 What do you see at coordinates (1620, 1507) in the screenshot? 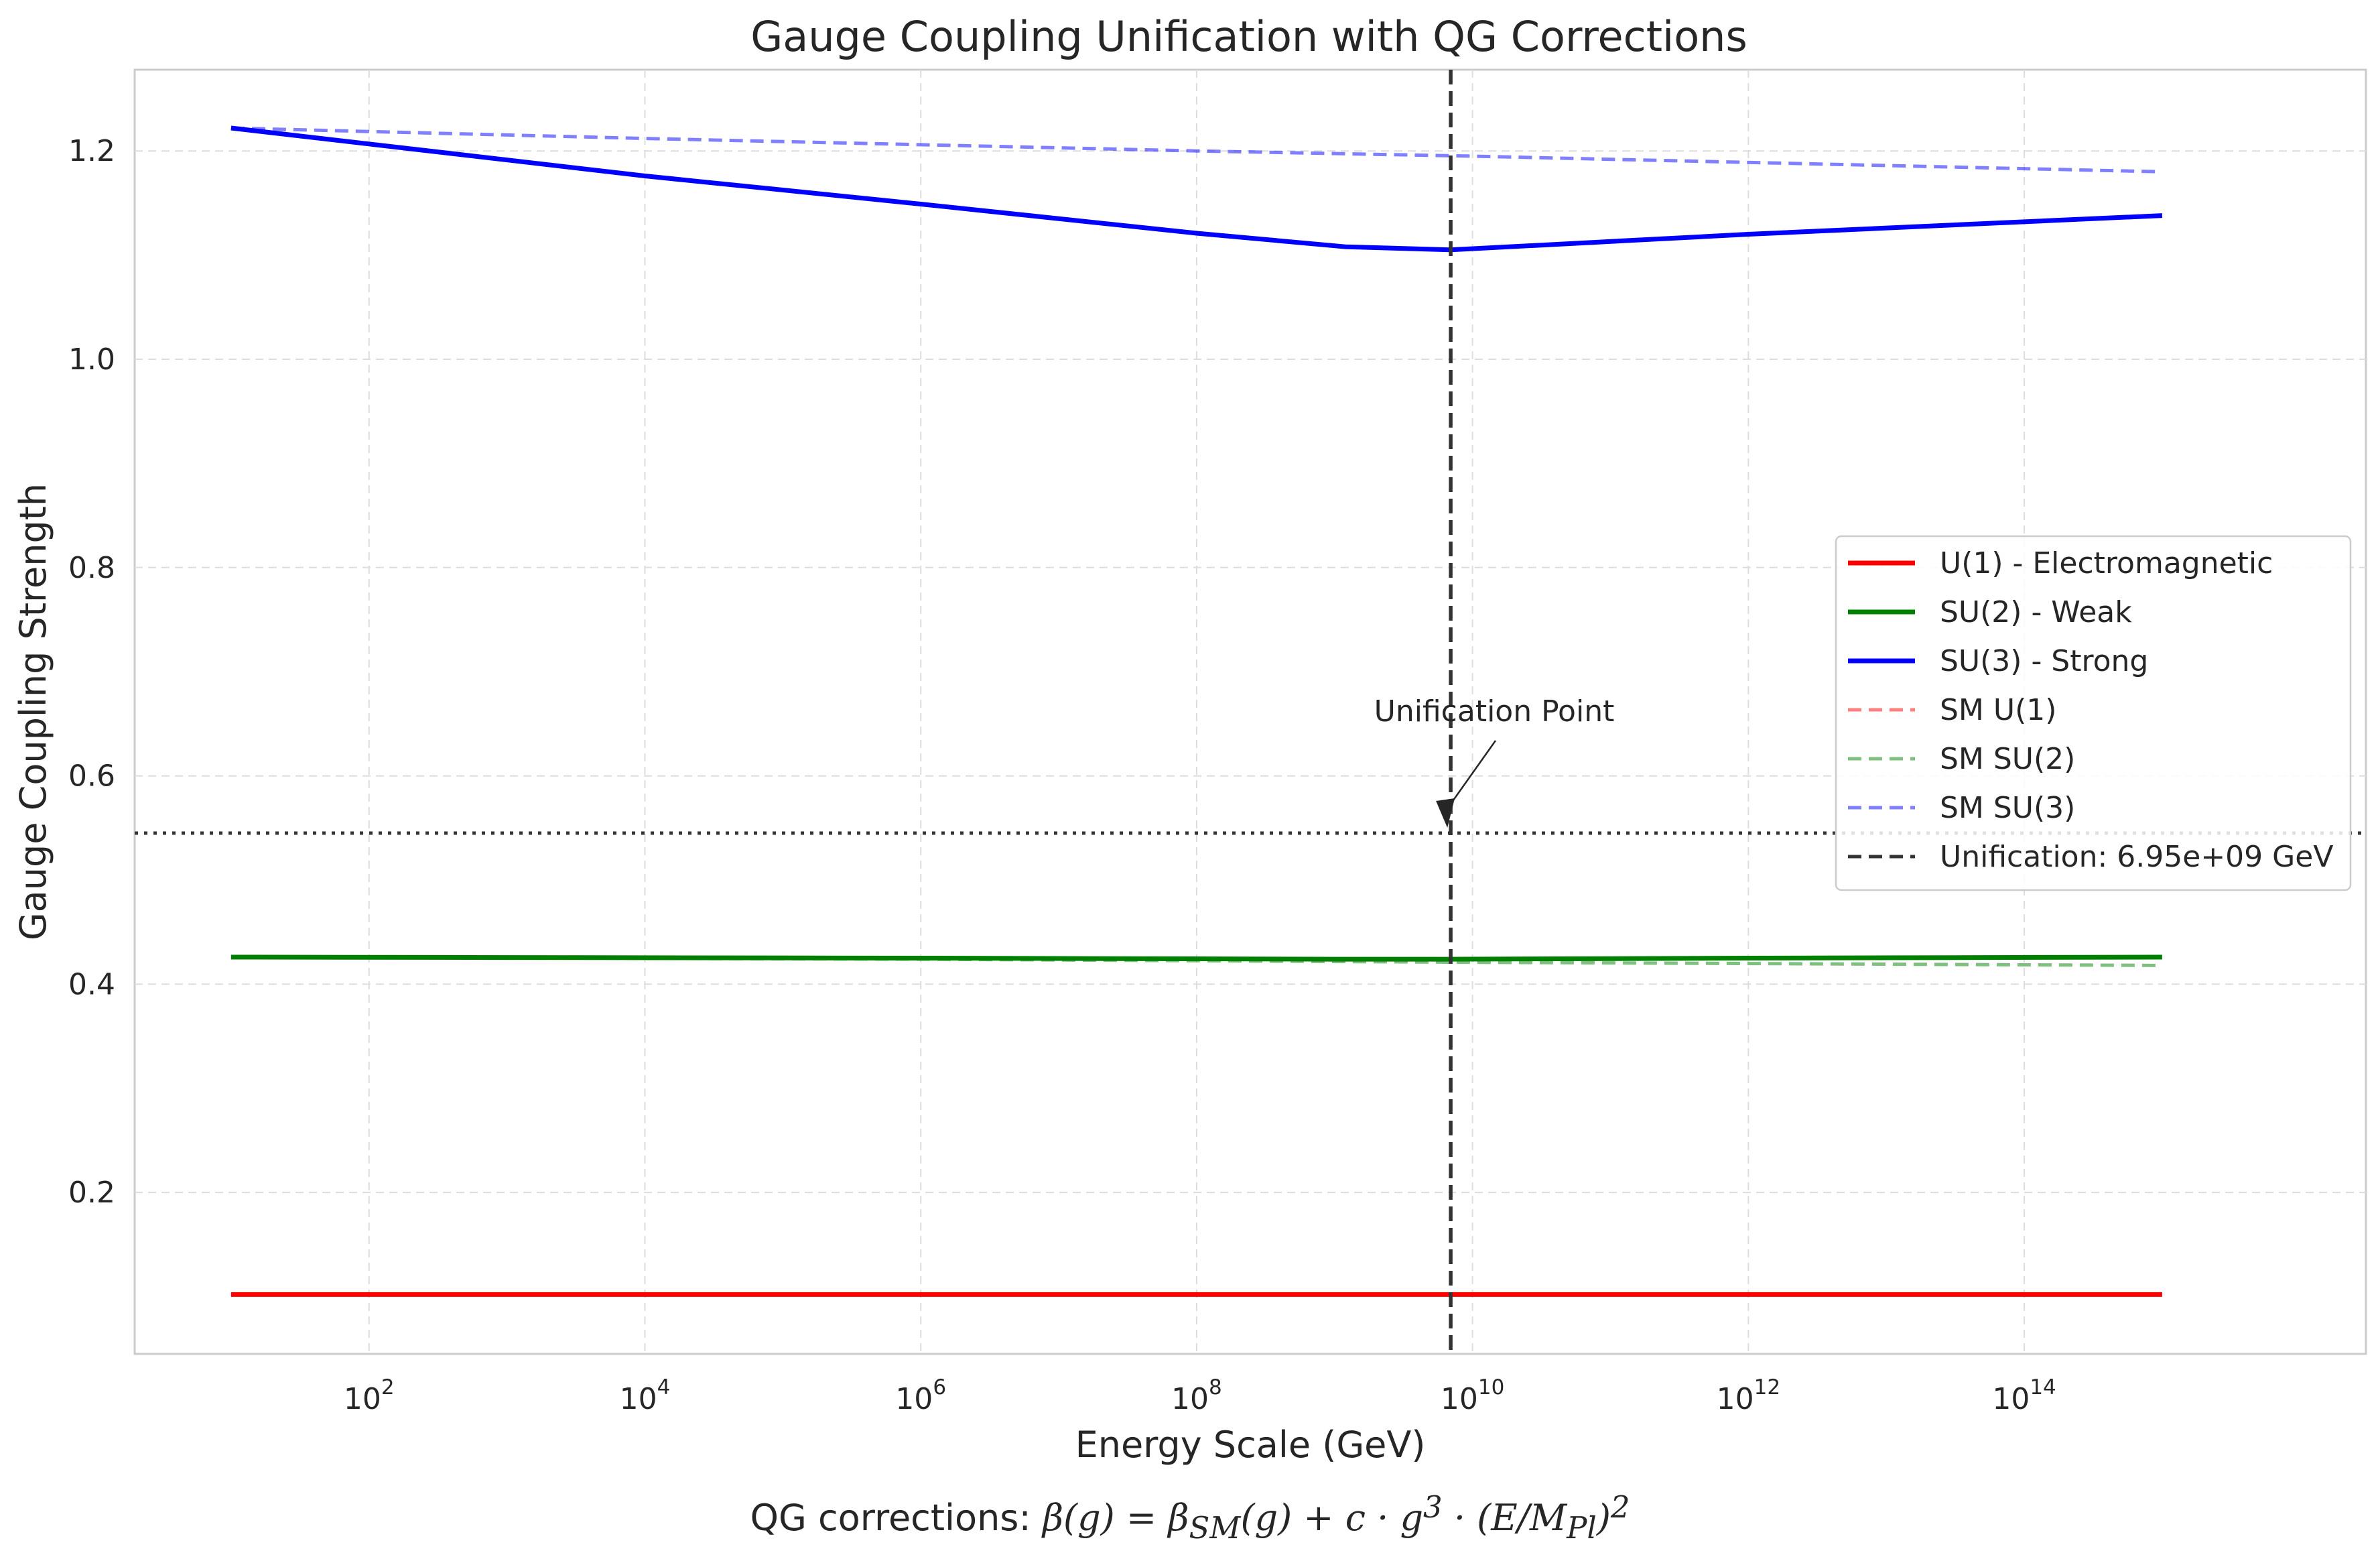
I see `formula-sup-2: 2` at bounding box center [1620, 1507].